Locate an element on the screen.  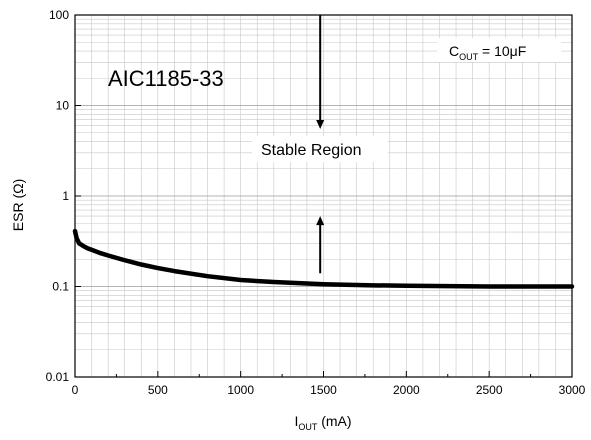
cout-box is located at coordinates (499, 50).